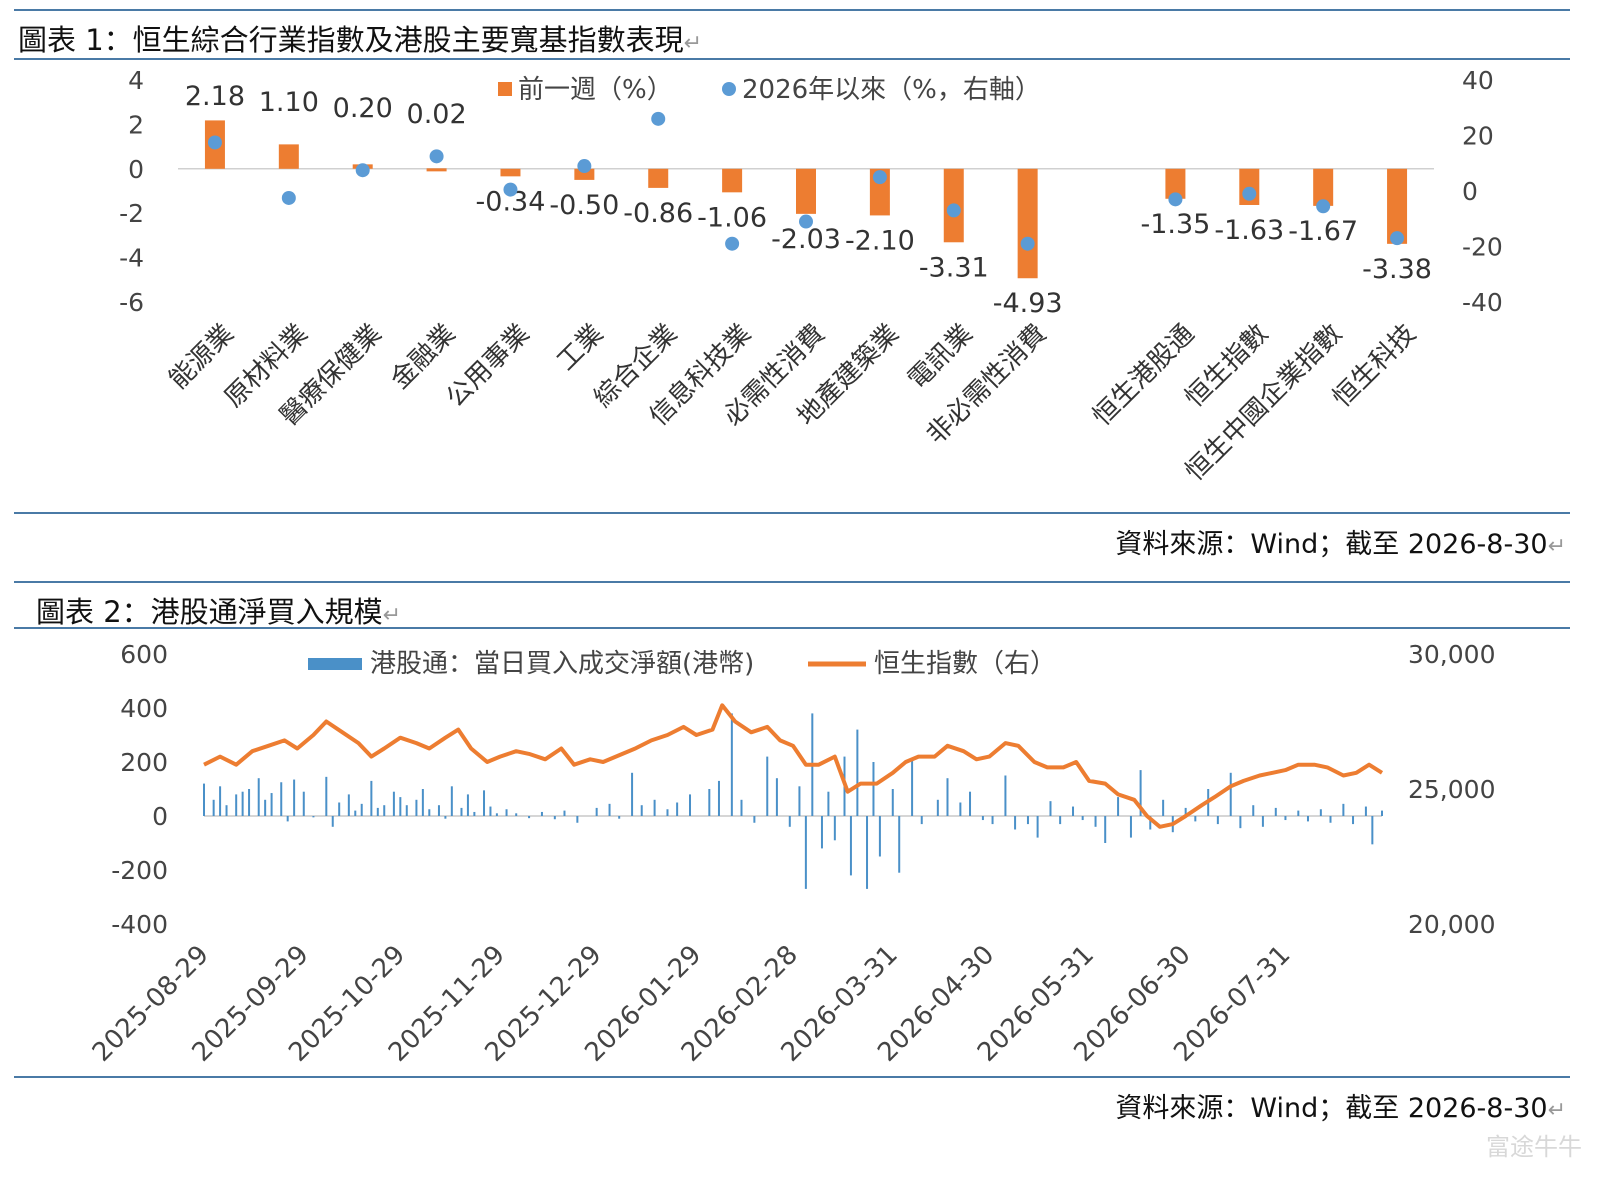 Image resolution: width=1600 pixels, height=1184 pixels. Describe the element at coordinates (131, 258) in the screenshot. I see `chart1-left-tick: -4` at that location.